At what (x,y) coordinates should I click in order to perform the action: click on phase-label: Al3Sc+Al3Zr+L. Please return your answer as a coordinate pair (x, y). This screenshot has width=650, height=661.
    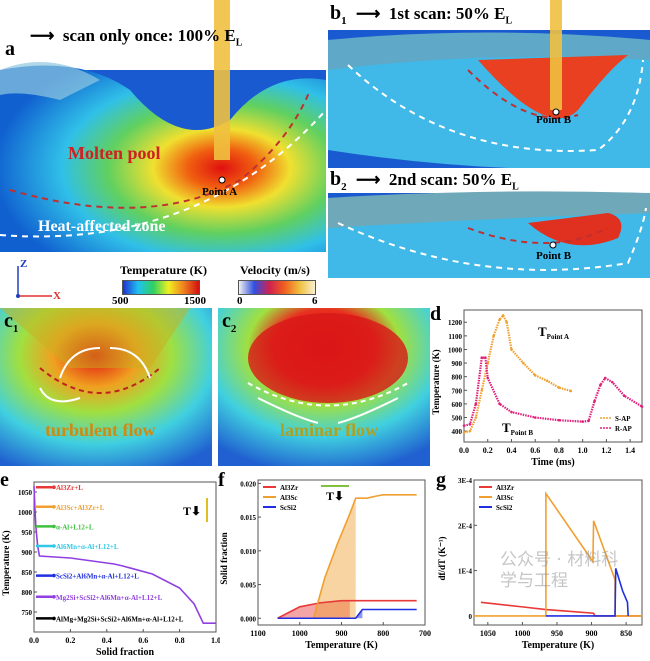
    Looking at the image, I should click on (80, 508).